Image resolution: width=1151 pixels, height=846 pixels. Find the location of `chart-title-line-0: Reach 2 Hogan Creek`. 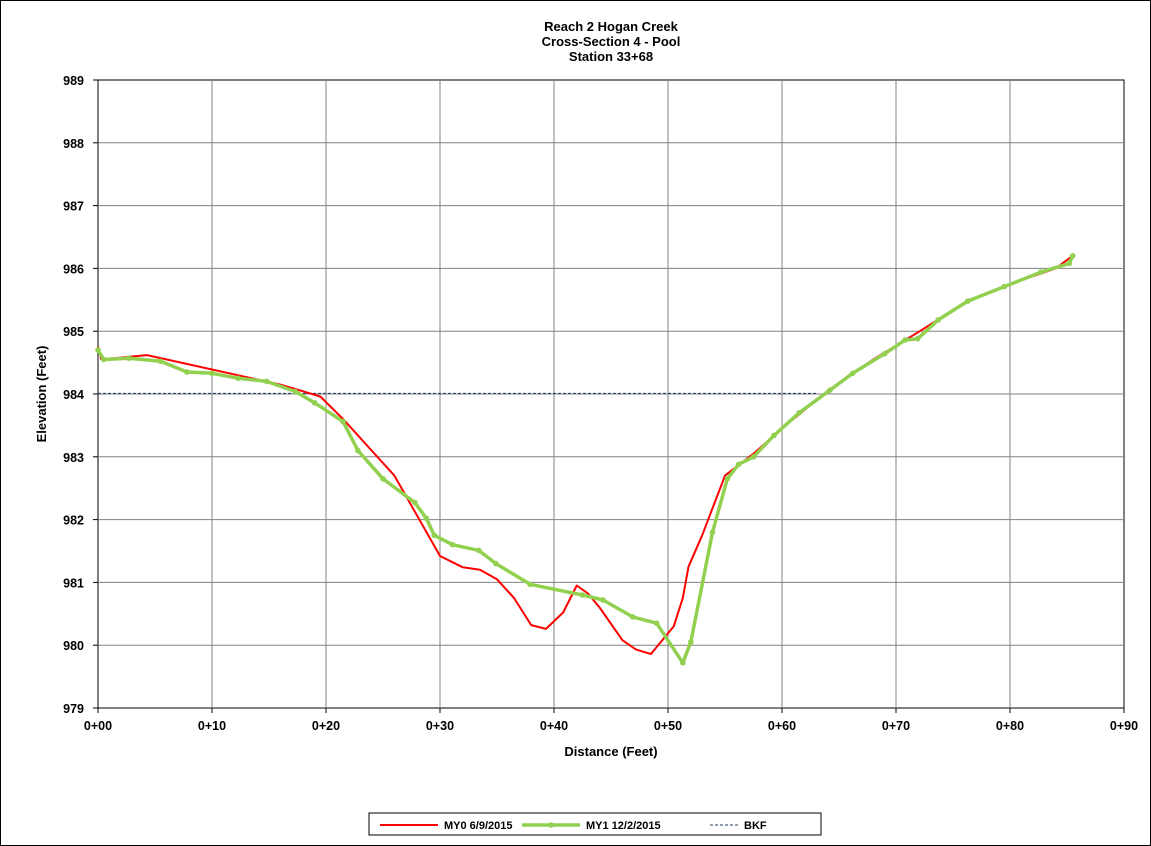

chart-title-line-0: Reach 2 Hogan Creek is located at coordinates (611, 26).